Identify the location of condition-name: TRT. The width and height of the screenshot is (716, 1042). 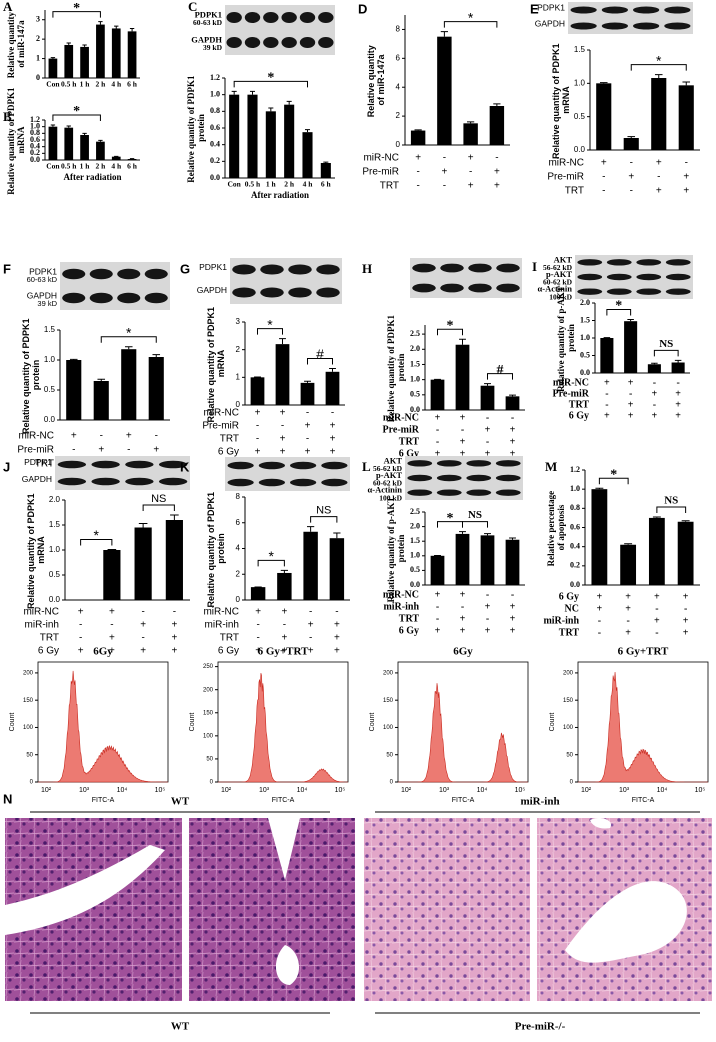
(49, 638).